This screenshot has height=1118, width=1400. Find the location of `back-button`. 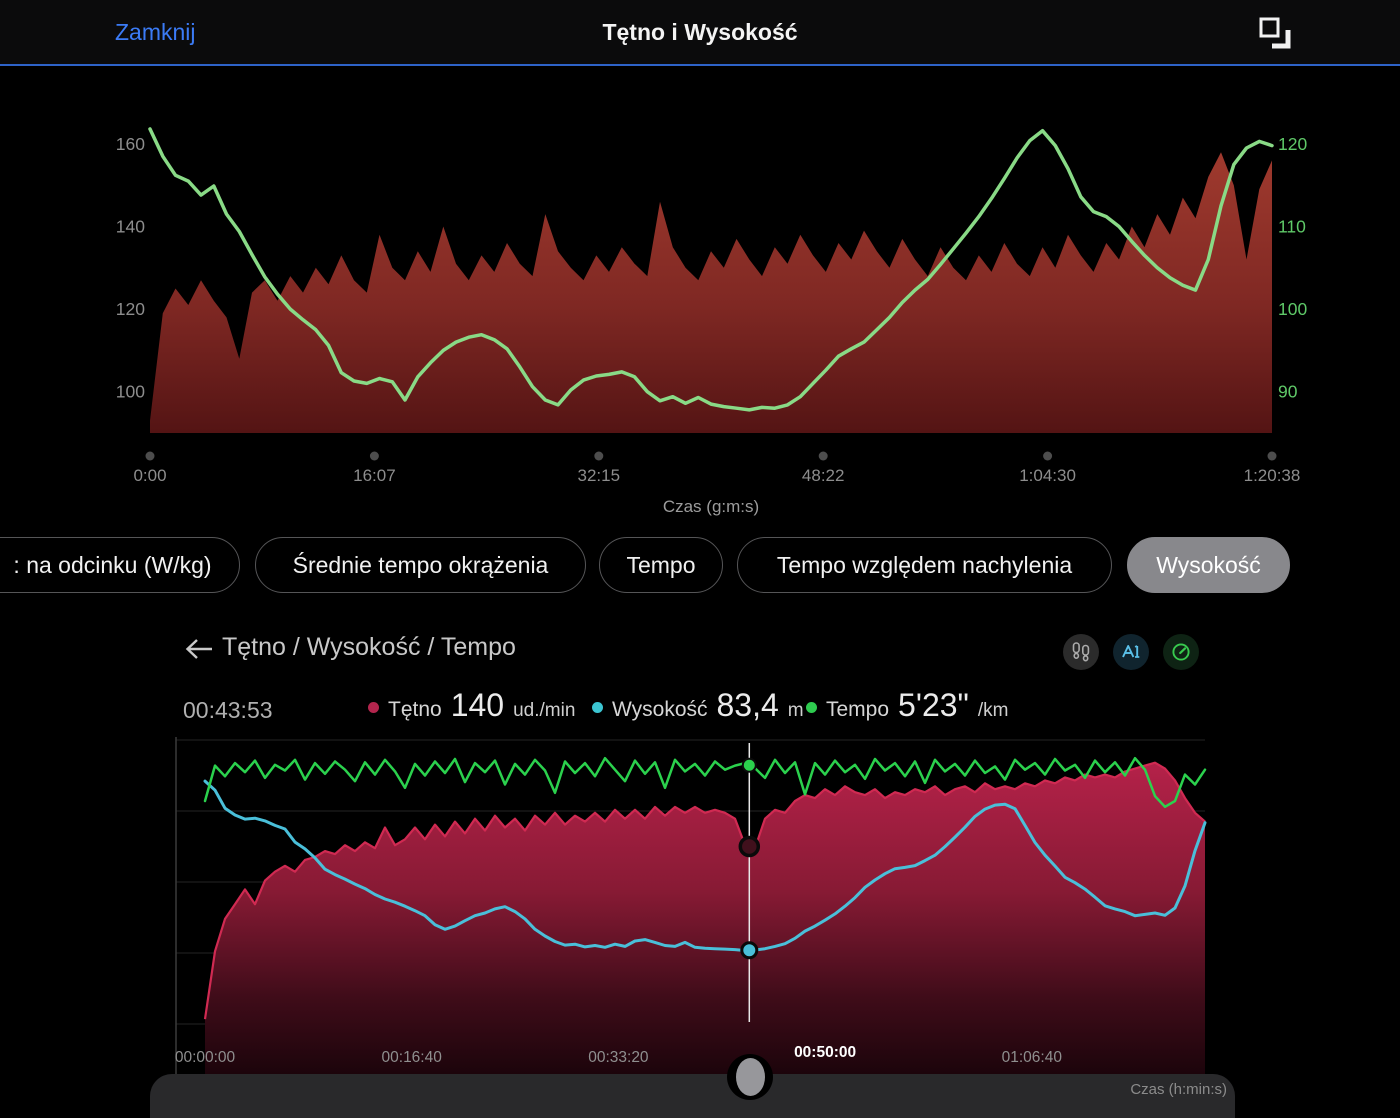

back-button is located at coordinates (199, 650).